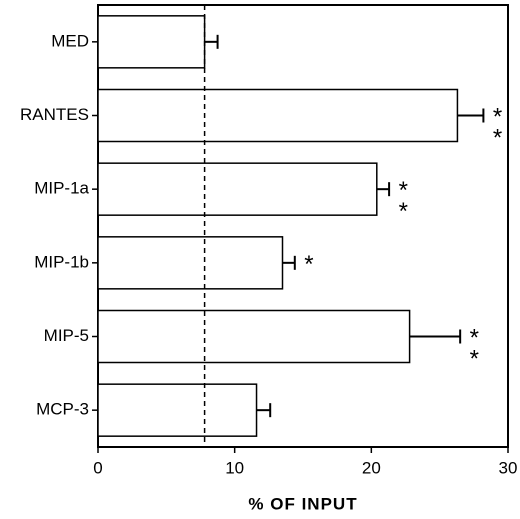  Describe the element at coordinates (371, 467) in the screenshot. I see `x-tick-label: 20` at that location.